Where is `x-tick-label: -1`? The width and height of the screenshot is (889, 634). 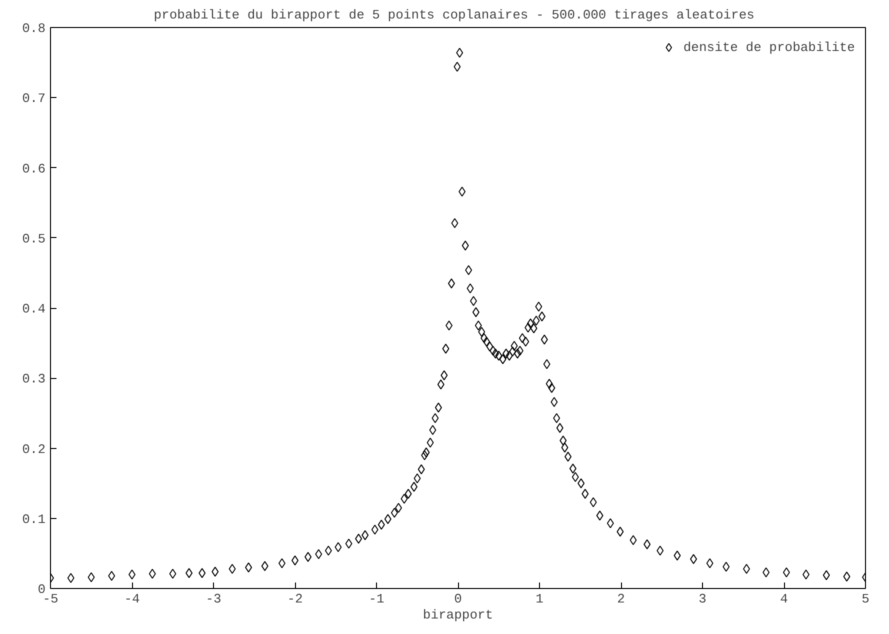 x-tick-label: -1 is located at coordinates (376, 599).